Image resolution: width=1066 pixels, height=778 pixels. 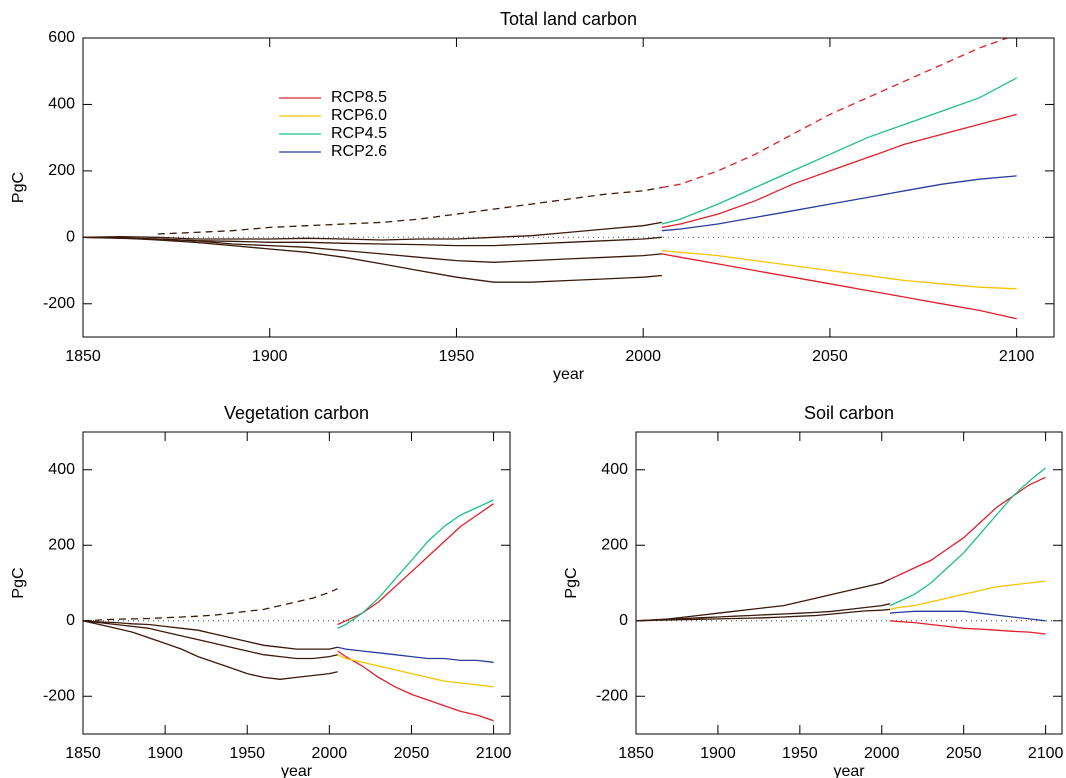 What do you see at coordinates (296, 413) in the screenshot?
I see `panel-title: Vegetation carbon` at bounding box center [296, 413].